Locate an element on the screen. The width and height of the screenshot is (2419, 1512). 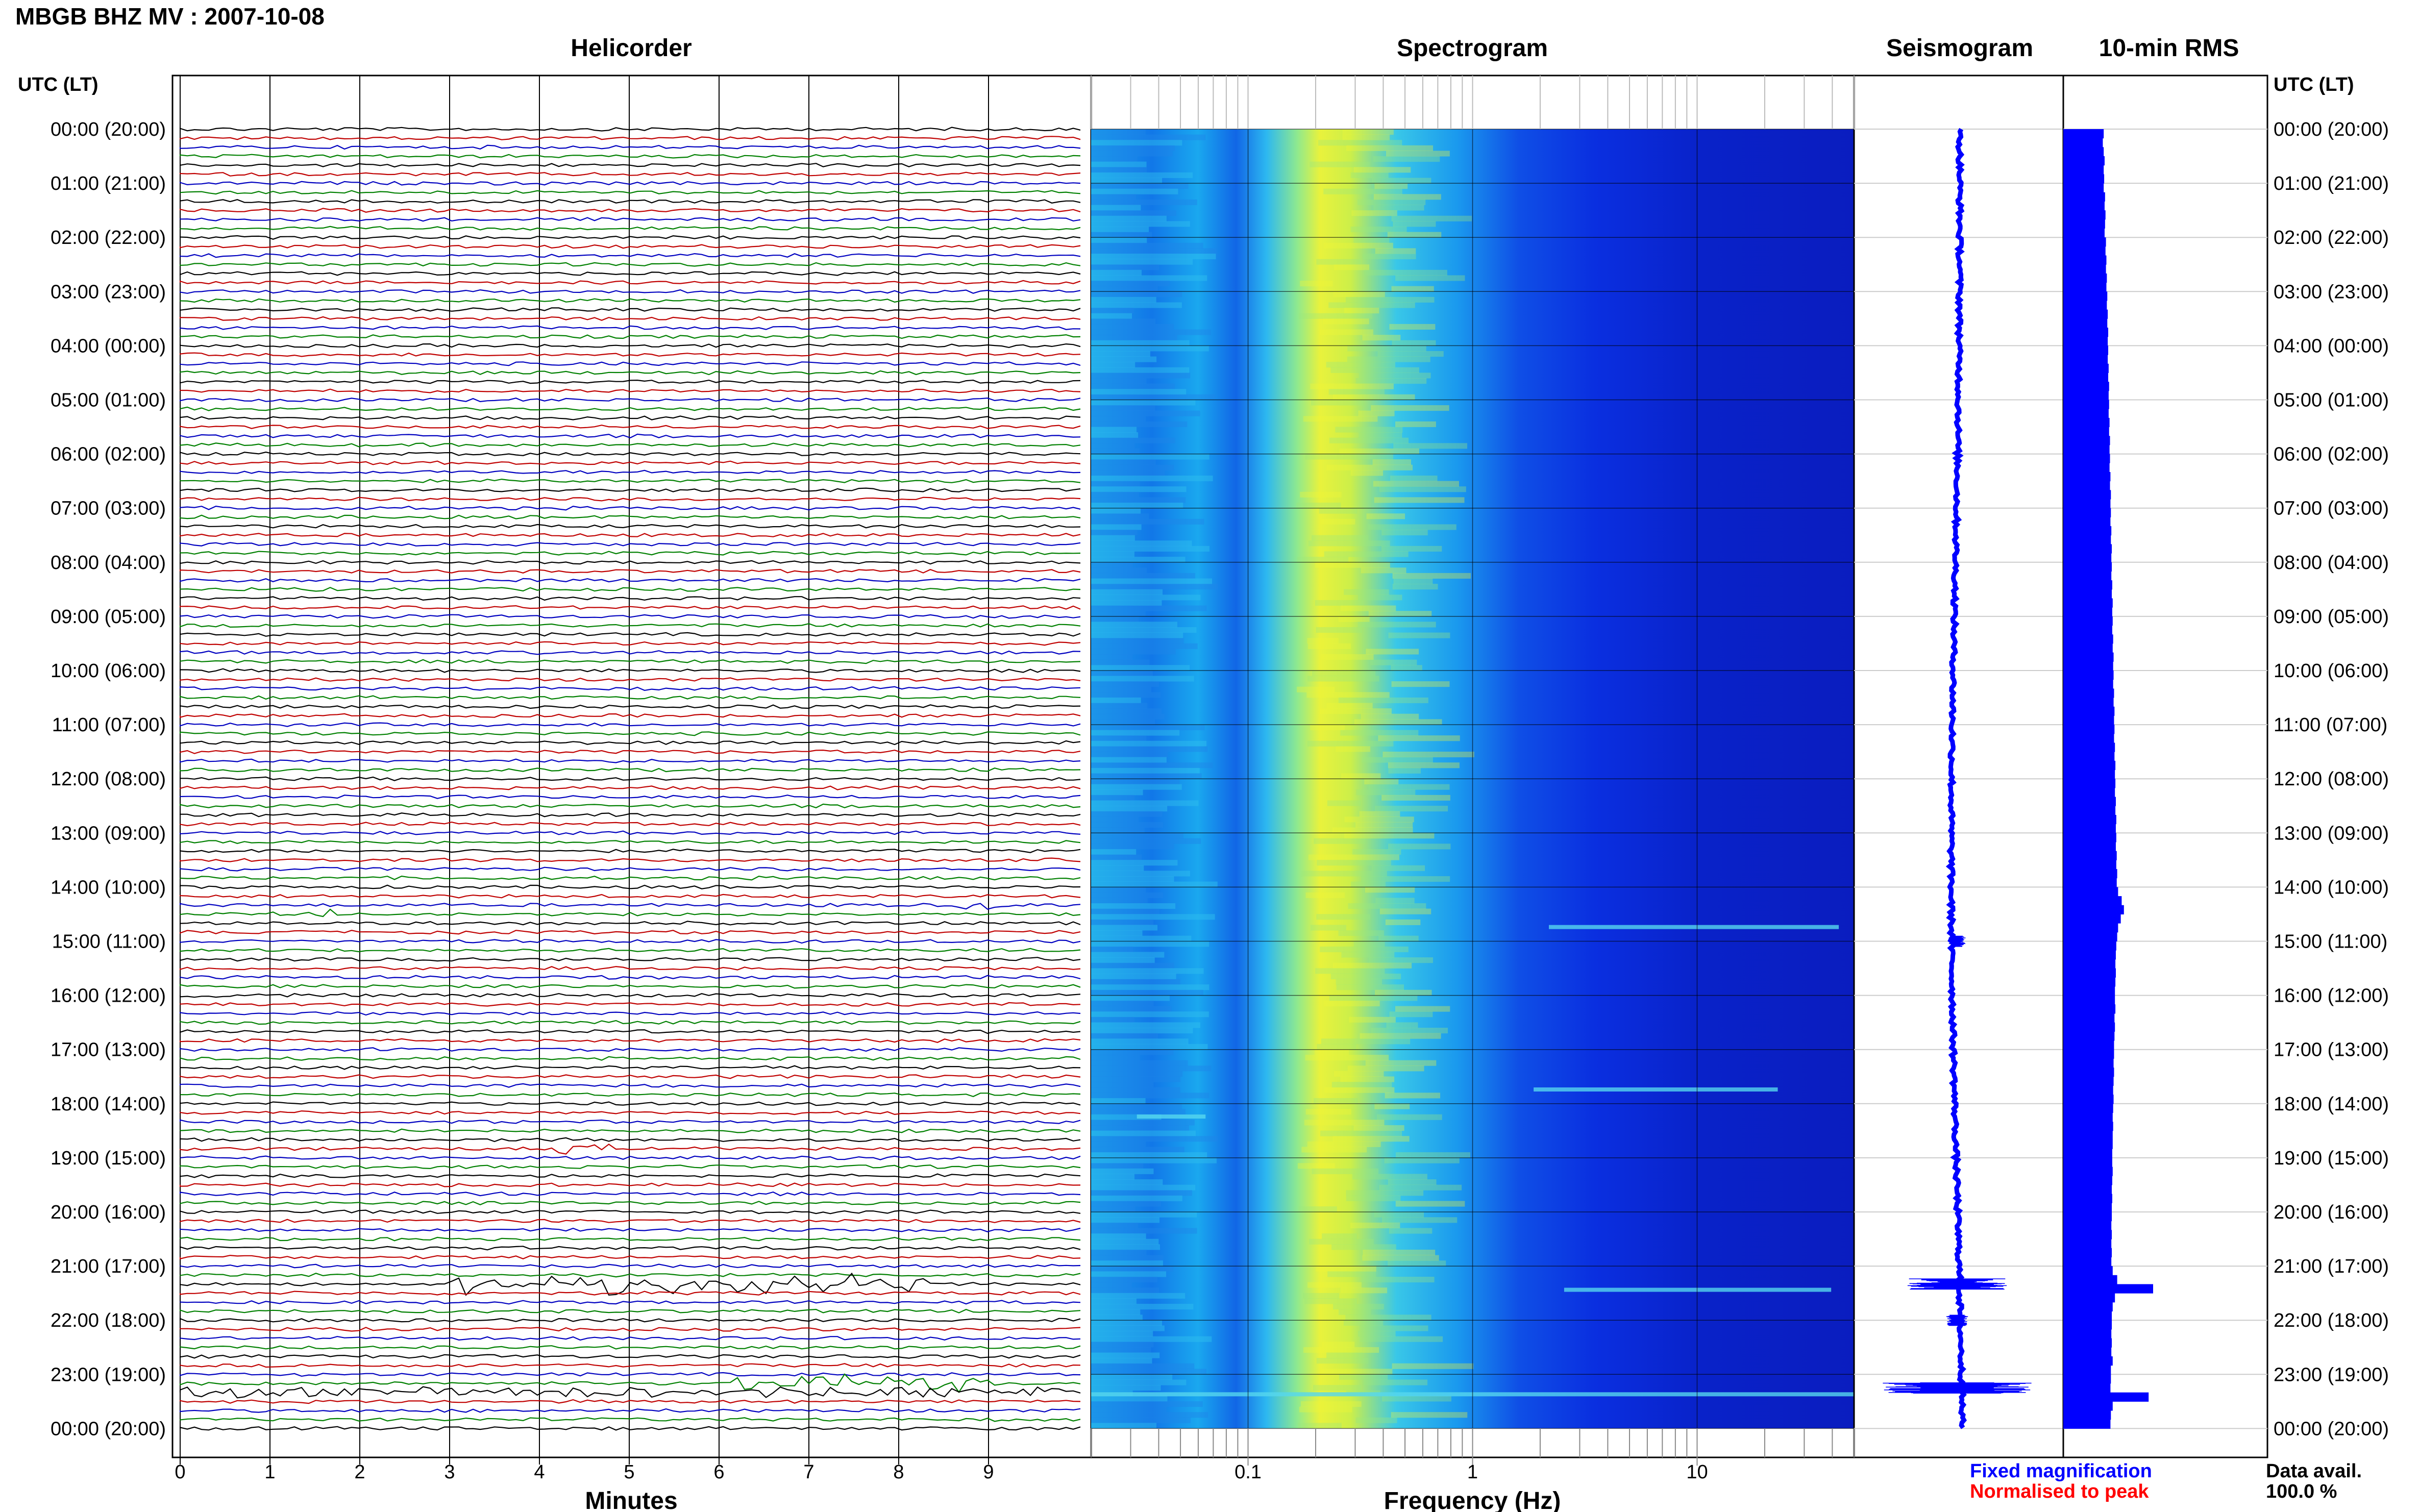
seismogram-event is located at coordinates (1957, 1320).